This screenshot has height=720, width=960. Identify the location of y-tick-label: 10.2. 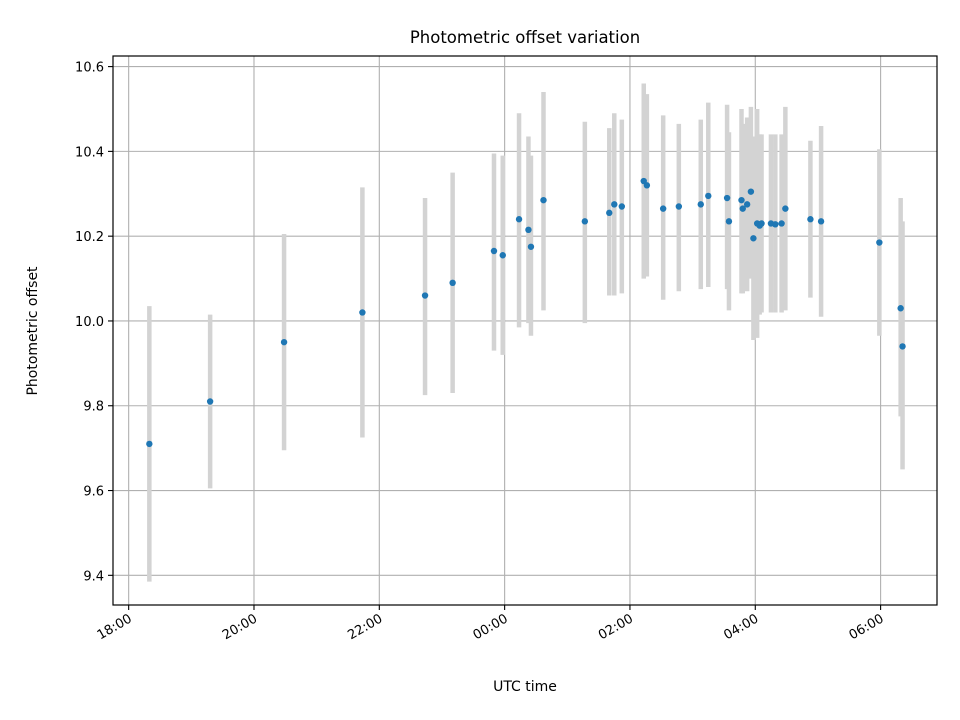
(89, 237).